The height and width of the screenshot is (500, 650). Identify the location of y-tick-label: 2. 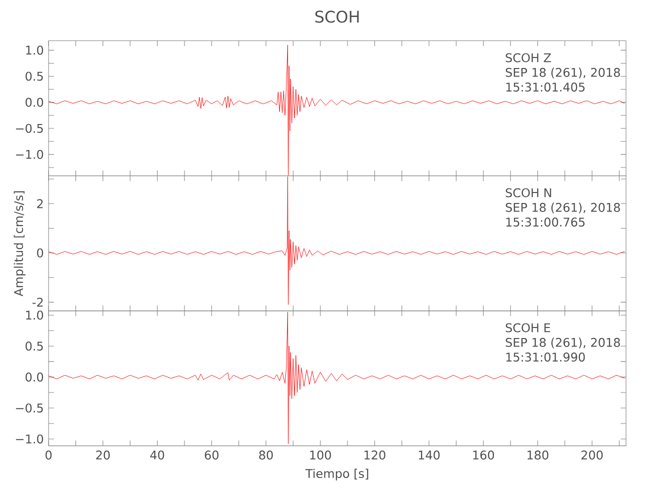
(40, 203).